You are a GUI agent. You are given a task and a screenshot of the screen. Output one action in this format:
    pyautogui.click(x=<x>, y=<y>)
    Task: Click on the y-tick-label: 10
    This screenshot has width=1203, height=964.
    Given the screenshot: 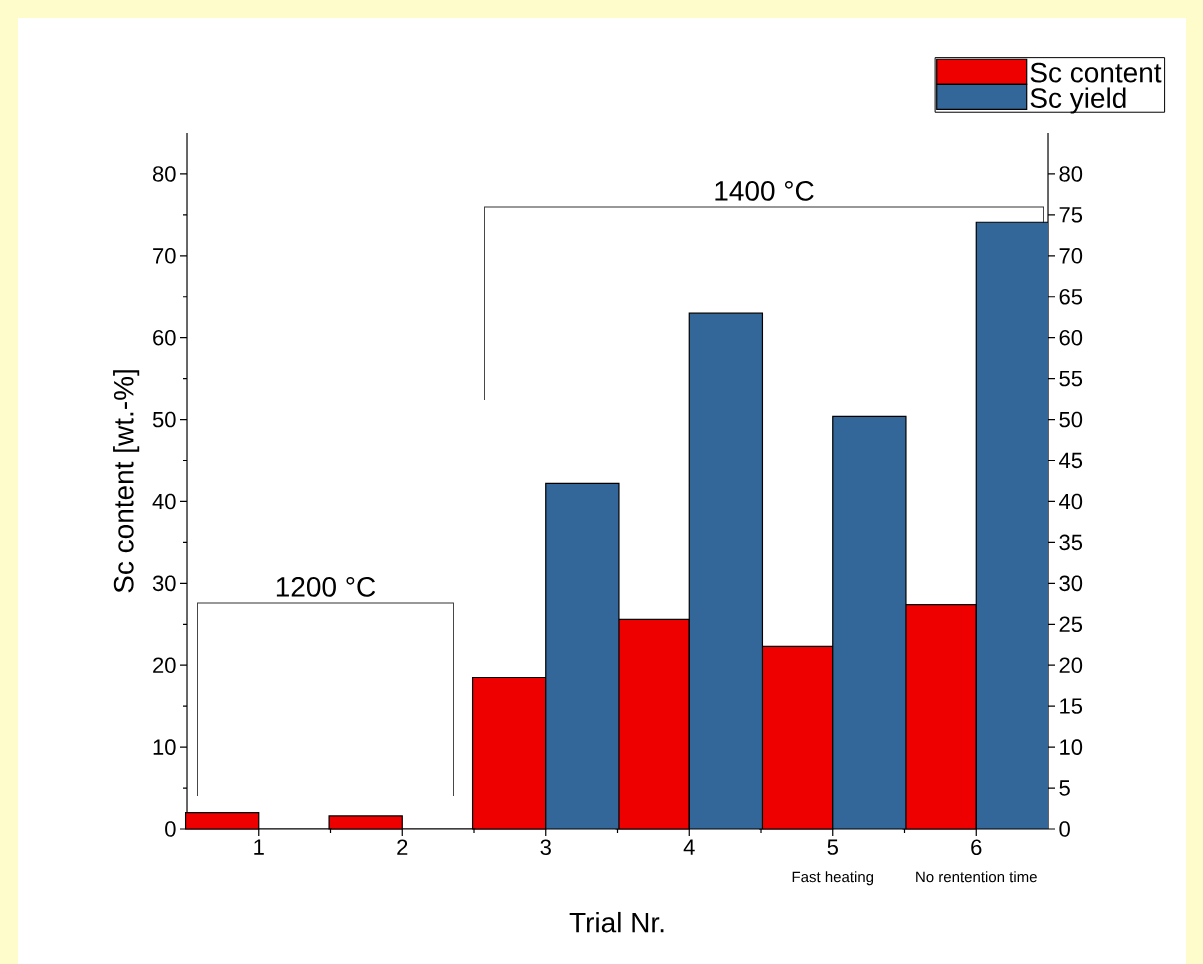 What is the action you would take?
    pyautogui.click(x=164, y=747)
    